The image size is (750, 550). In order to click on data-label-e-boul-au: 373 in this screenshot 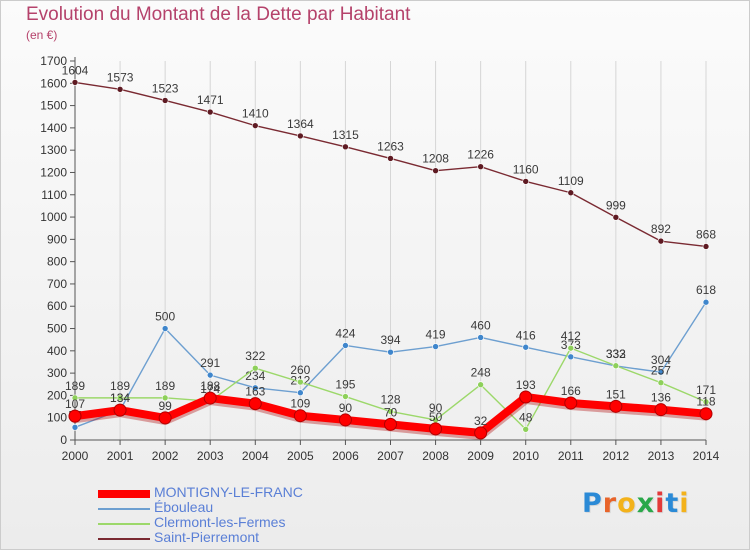, I will do `click(571, 345)`.